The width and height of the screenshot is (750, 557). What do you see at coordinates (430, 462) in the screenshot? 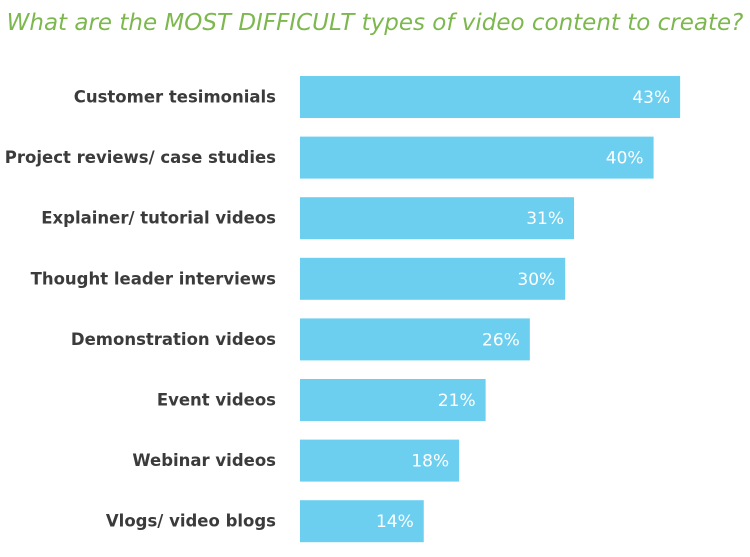
I see `value-label: 18%` at bounding box center [430, 462].